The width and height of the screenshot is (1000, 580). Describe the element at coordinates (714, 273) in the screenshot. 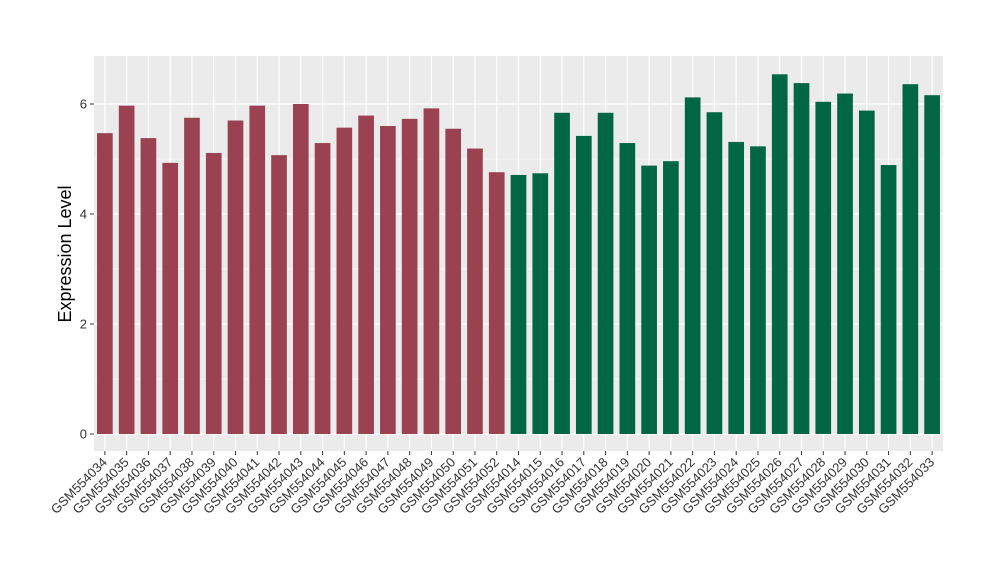

I see `bar-GSM554023` at that location.